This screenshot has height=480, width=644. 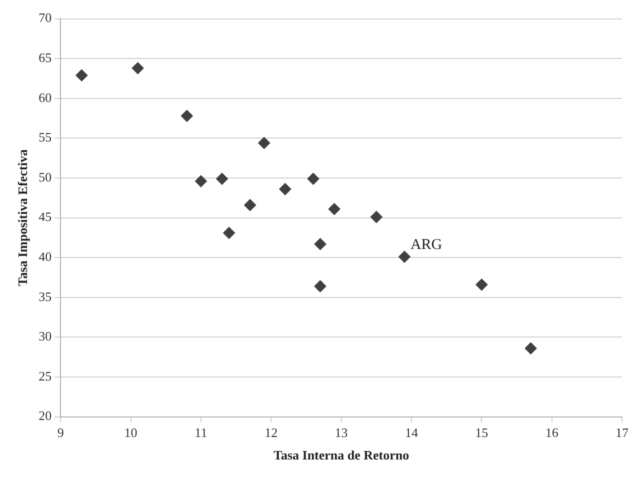 What do you see at coordinates (411, 432) in the screenshot?
I see `x-tick-label: 14` at bounding box center [411, 432].